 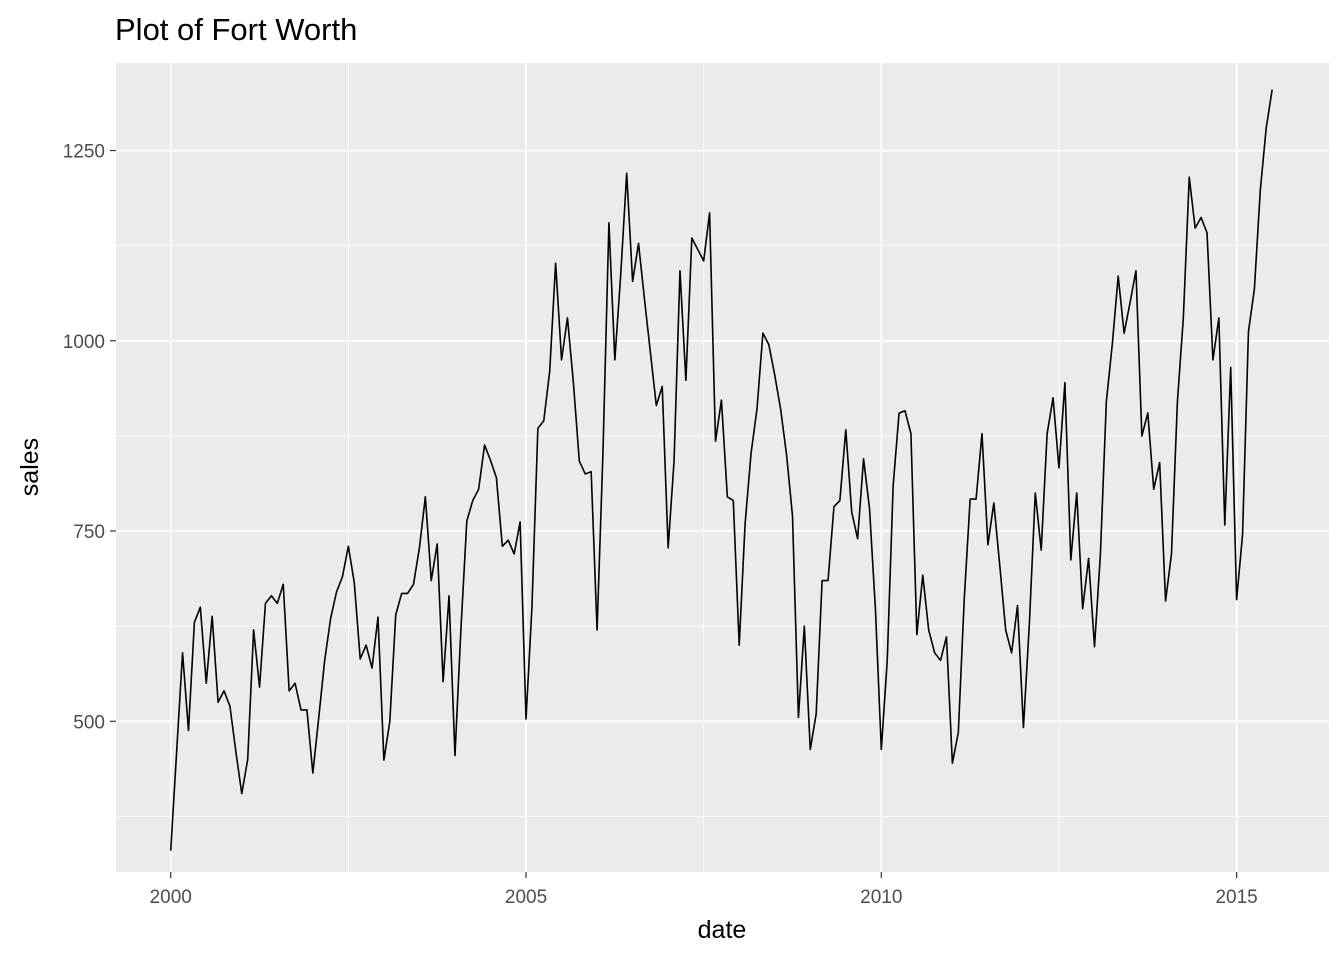 What do you see at coordinates (89, 437) in the screenshot?
I see `y-axis-ticks: 500 750 1000 1250` at bounding box center [89, 437].